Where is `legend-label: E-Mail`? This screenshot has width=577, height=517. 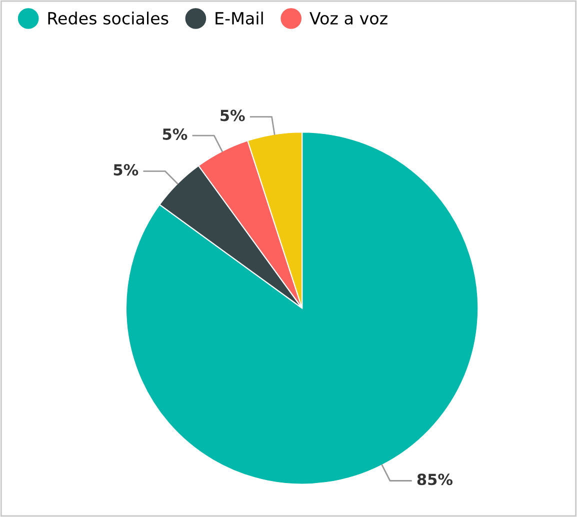
legend-label: E-Mail is located at coordinates (239, 18).